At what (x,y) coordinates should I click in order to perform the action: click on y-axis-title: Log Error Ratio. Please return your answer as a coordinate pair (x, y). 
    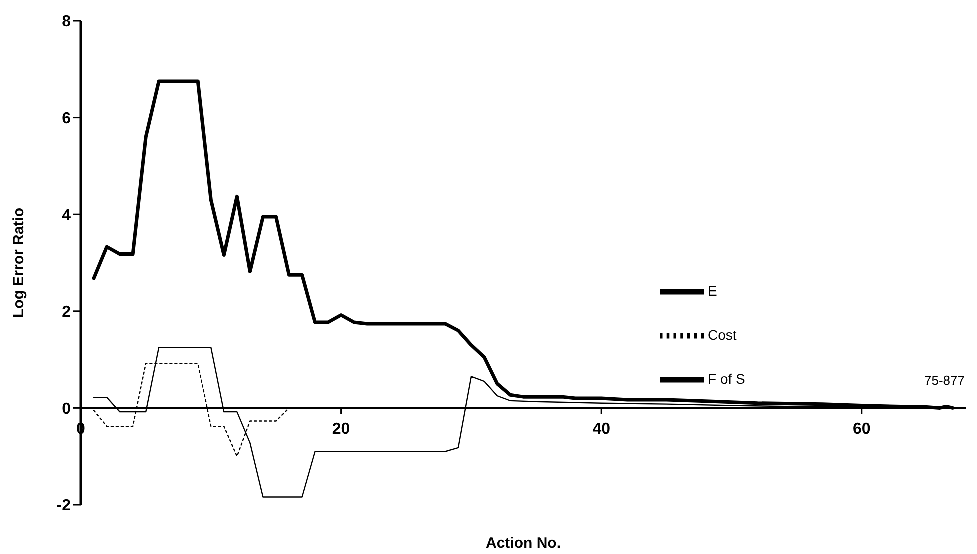
    Looking at the image, I should click on (19, 263).